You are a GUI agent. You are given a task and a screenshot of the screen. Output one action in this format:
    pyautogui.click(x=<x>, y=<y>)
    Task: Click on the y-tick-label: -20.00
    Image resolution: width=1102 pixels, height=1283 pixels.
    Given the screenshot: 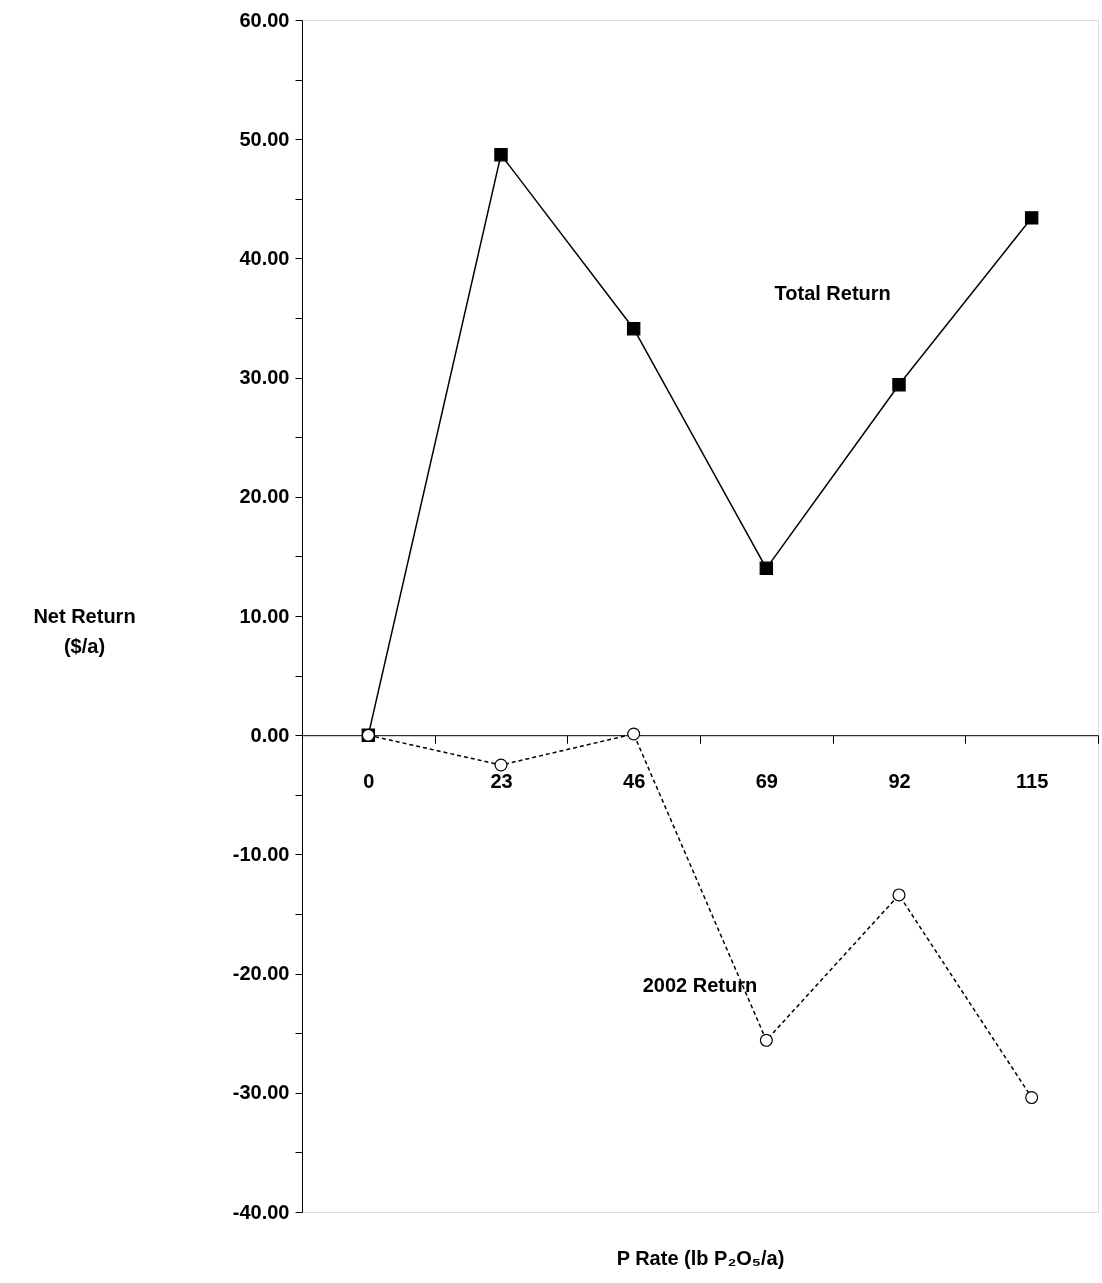 What is the action you would take?
    pyautogui.click(x=261, y=973)
    